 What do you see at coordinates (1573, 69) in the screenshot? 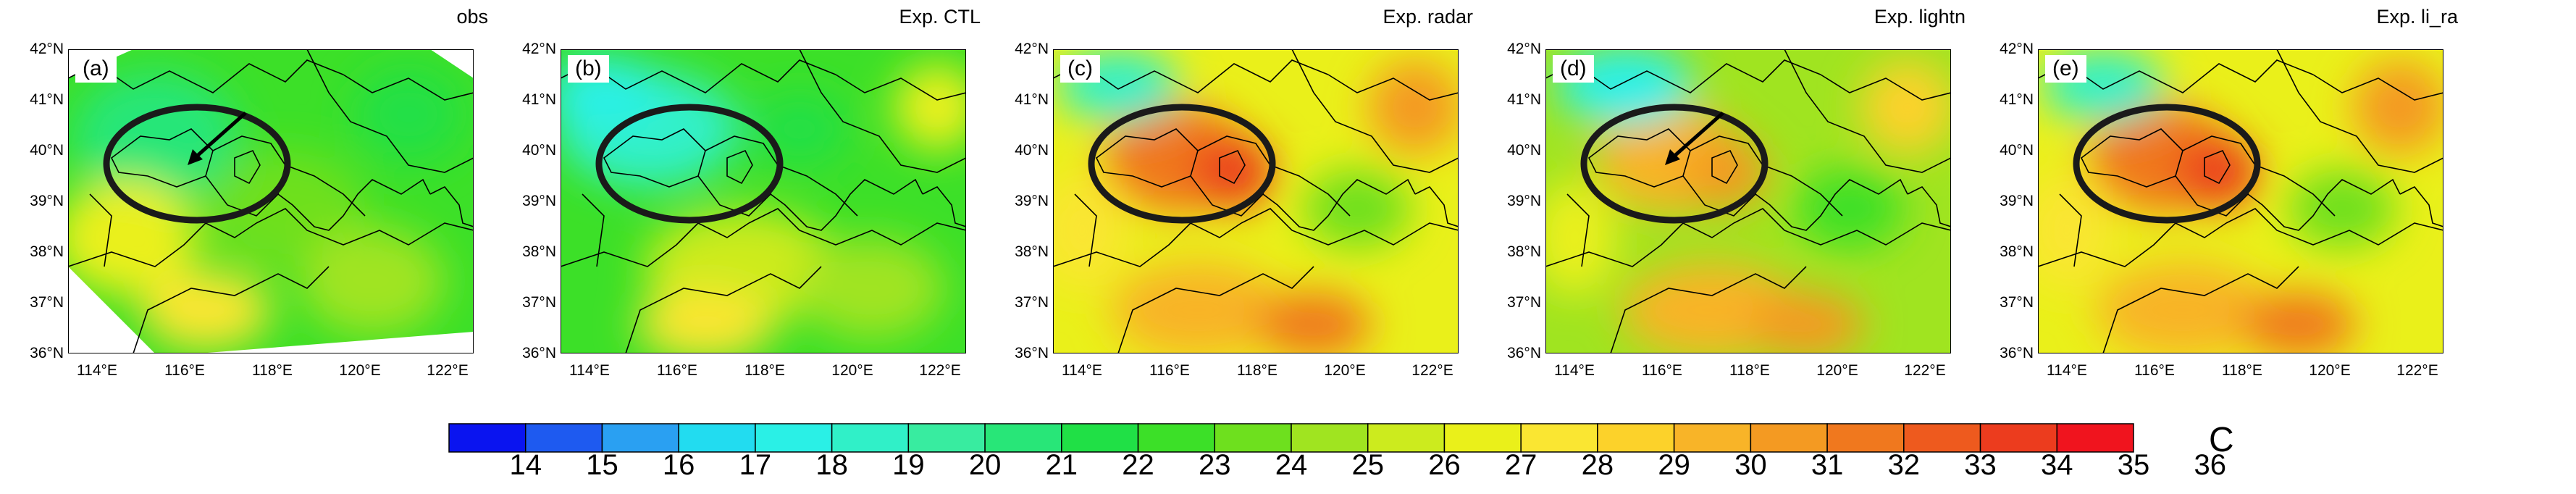
I see `panel-label: (d)` at bounding box center [1573, 69].